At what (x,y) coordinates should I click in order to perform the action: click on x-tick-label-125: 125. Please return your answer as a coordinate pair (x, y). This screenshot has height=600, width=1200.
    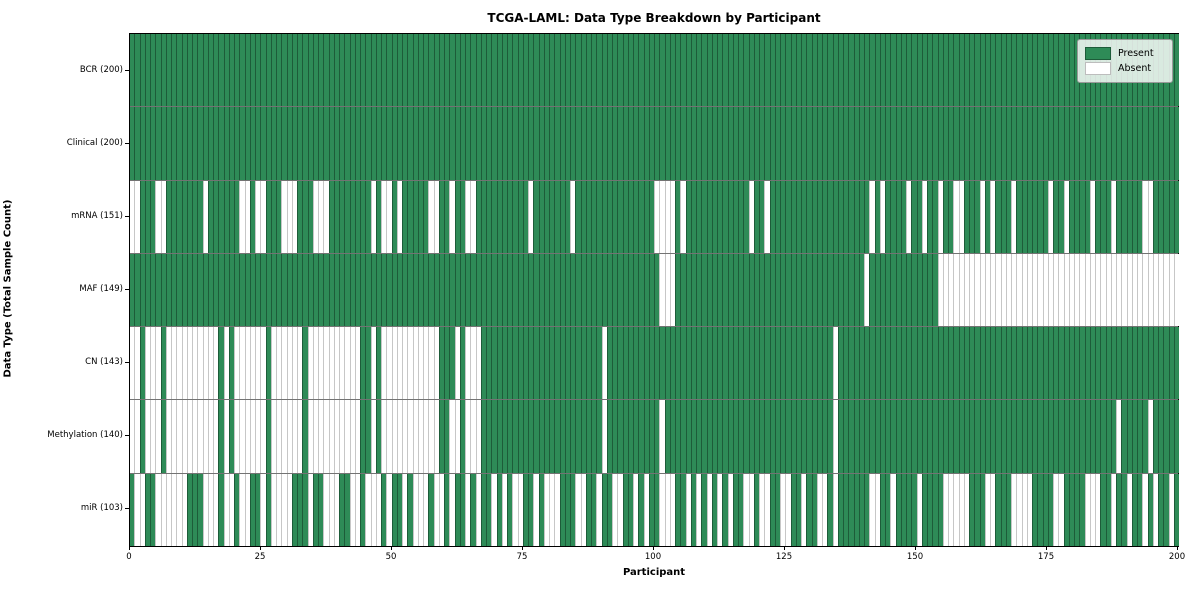
    Looking at the image, I should click on (784, 557).